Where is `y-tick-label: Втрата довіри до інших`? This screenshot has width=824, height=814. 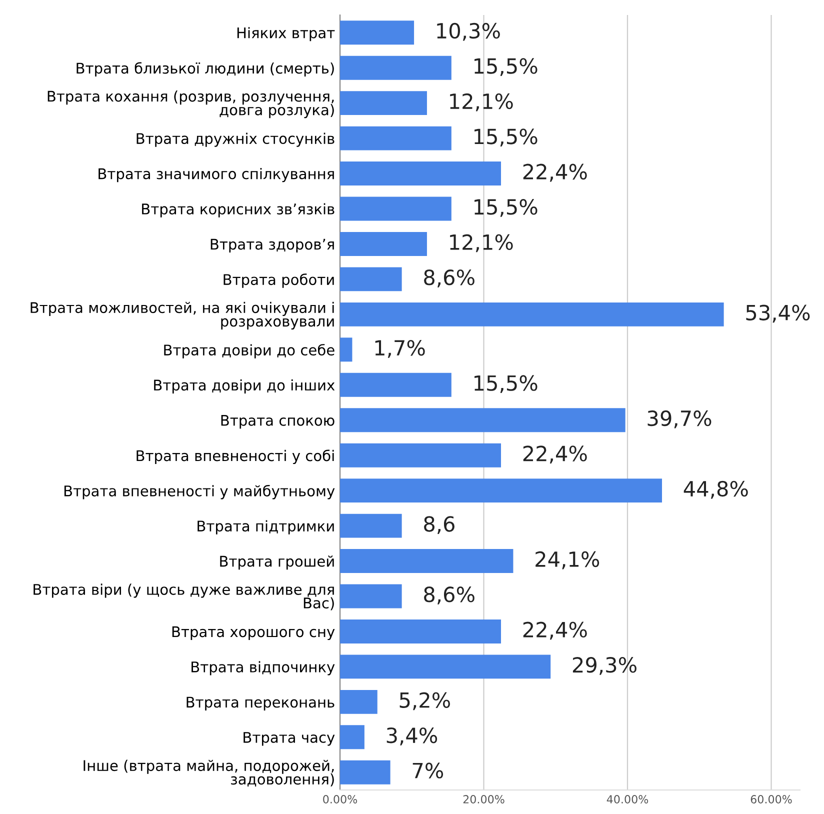
y-tick-label: Втрата довіри до інших is located at coordinates (244, 386).